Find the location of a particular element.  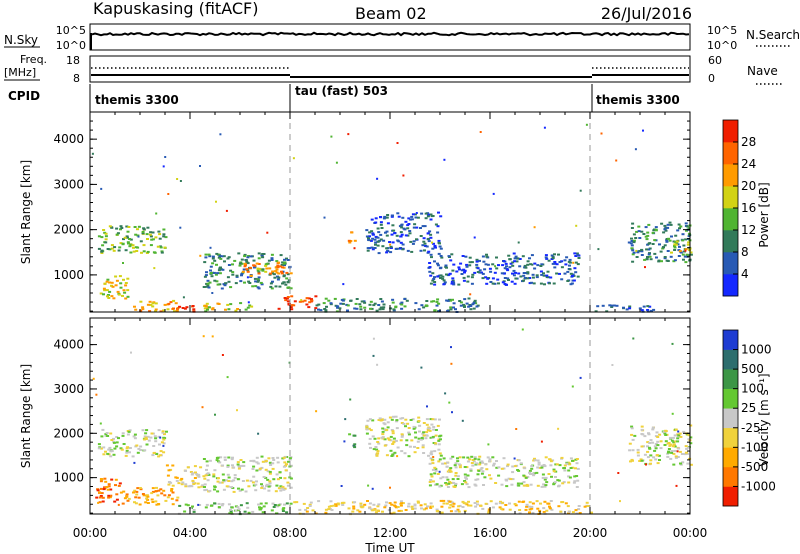

nsearch-tick-top: 10^5 is located at coordinates (722, 30).